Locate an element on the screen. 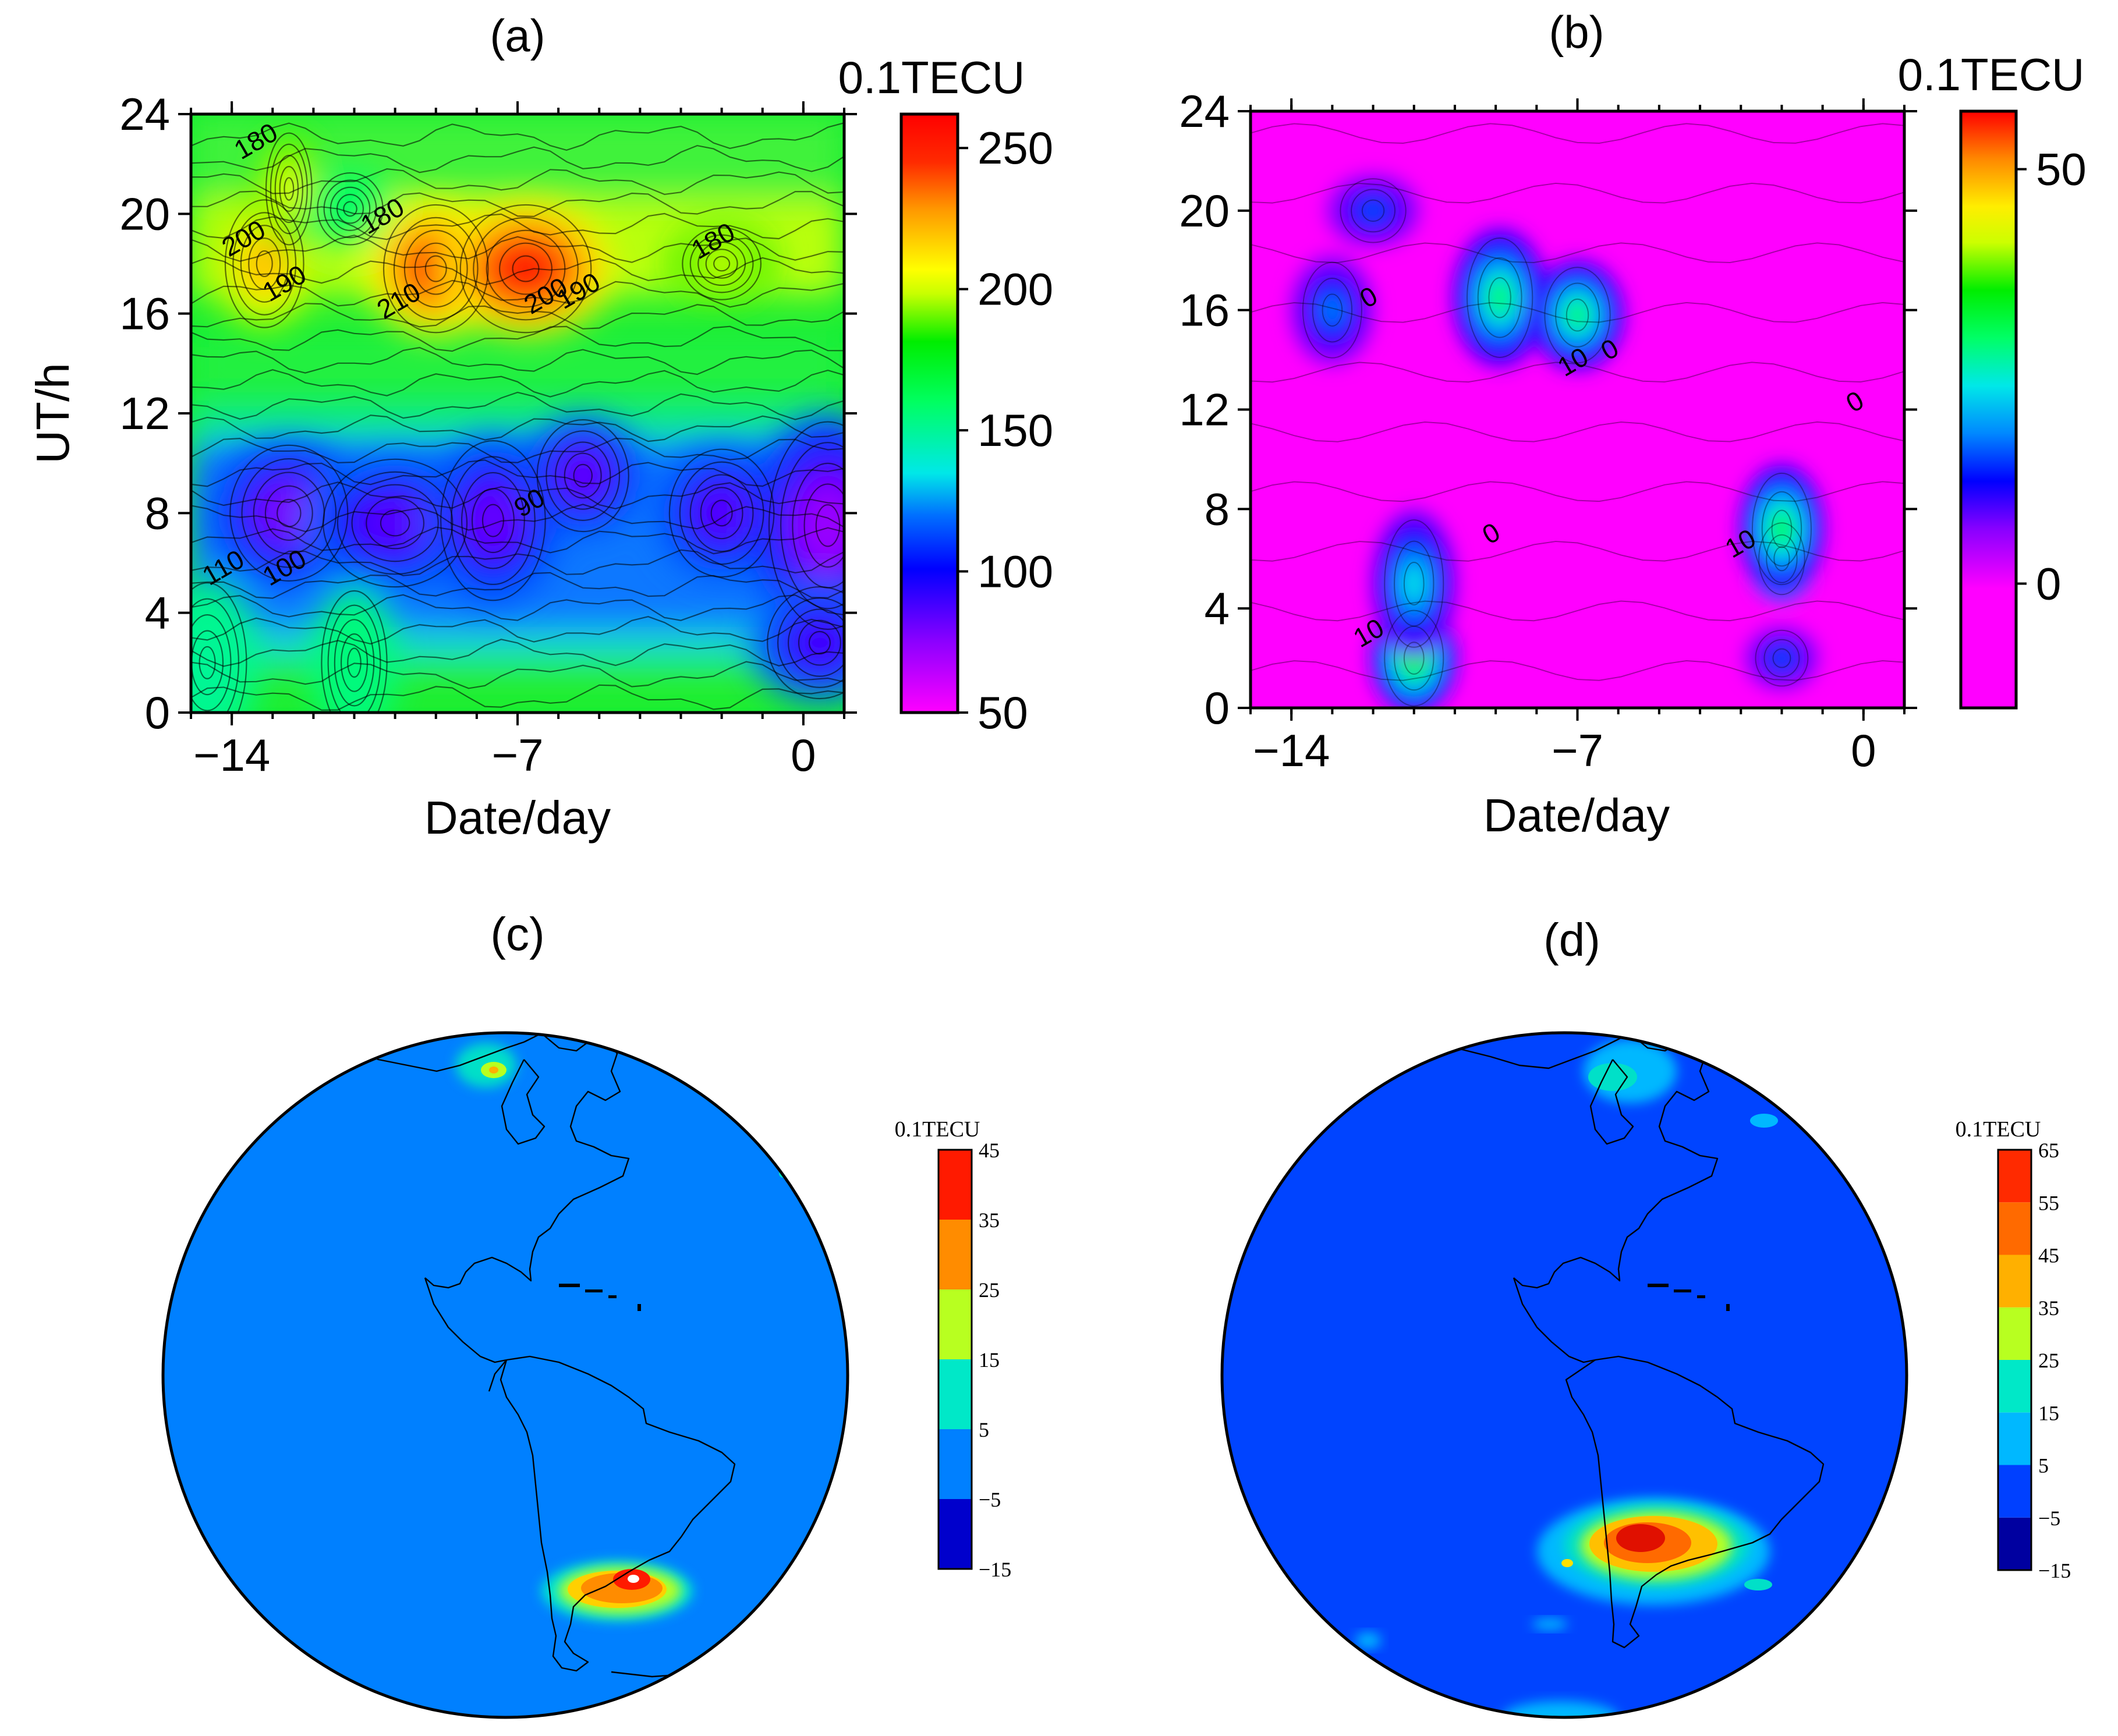  panel-d-colorbar: 0.1TECU −15 −5 5 15 25 35 45 55 65 is located at coordinates (2013, 1349).